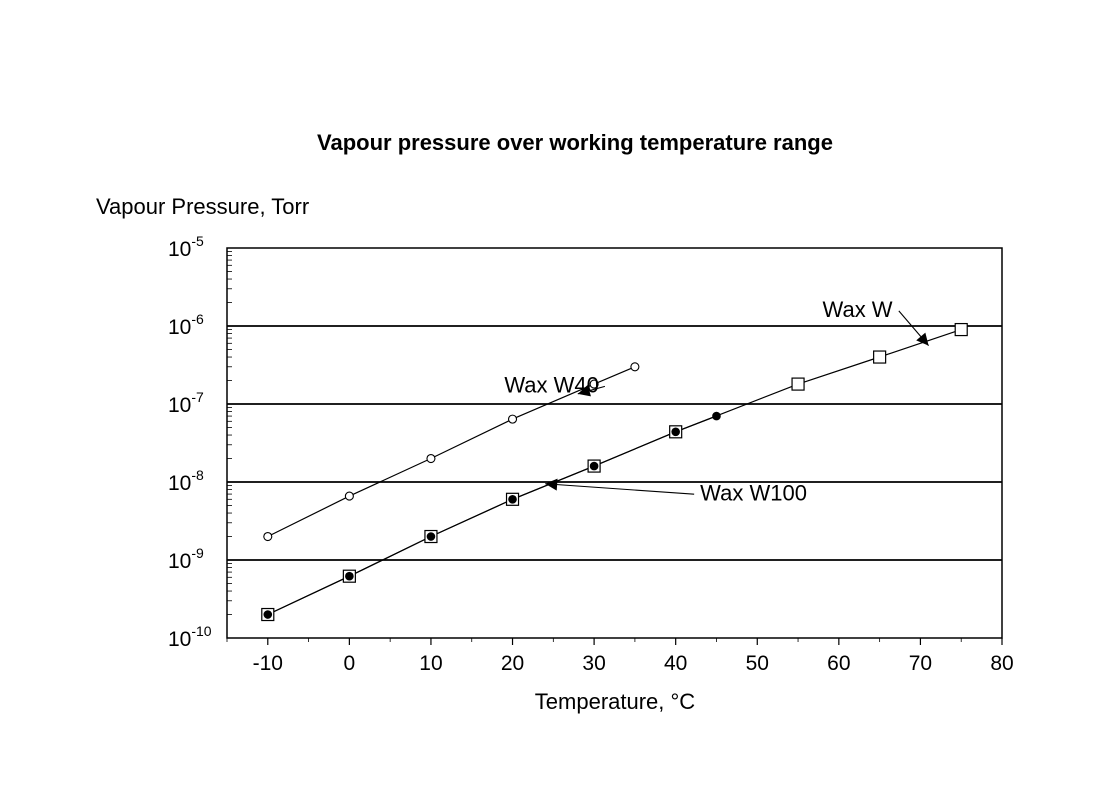 The height and width of the screenshot is (789, 1103). Describe the element at coordinates (186, 403) in the screenshot. I see `y-tick-label: 10⁻⁷` at that location.